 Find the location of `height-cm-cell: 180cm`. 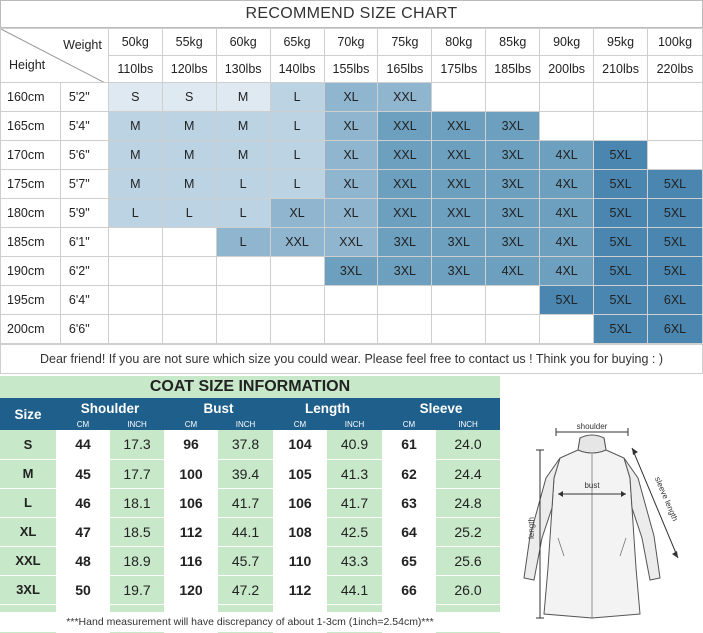

height-cm-cell: 180cm is located at coordinates (30, 213).